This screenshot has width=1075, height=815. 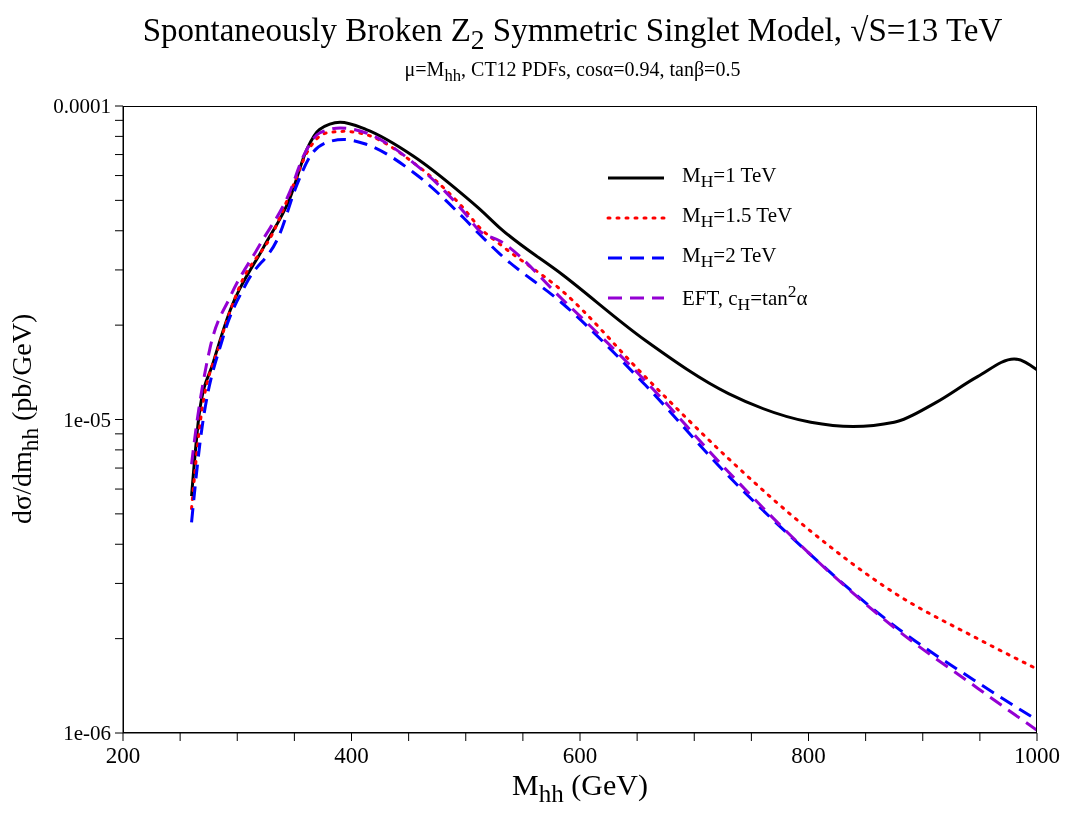 What do you see at coordinates (580, 756) in the screenshot?
I see `x-tick-label: 600` at bounding box center [580, 756].